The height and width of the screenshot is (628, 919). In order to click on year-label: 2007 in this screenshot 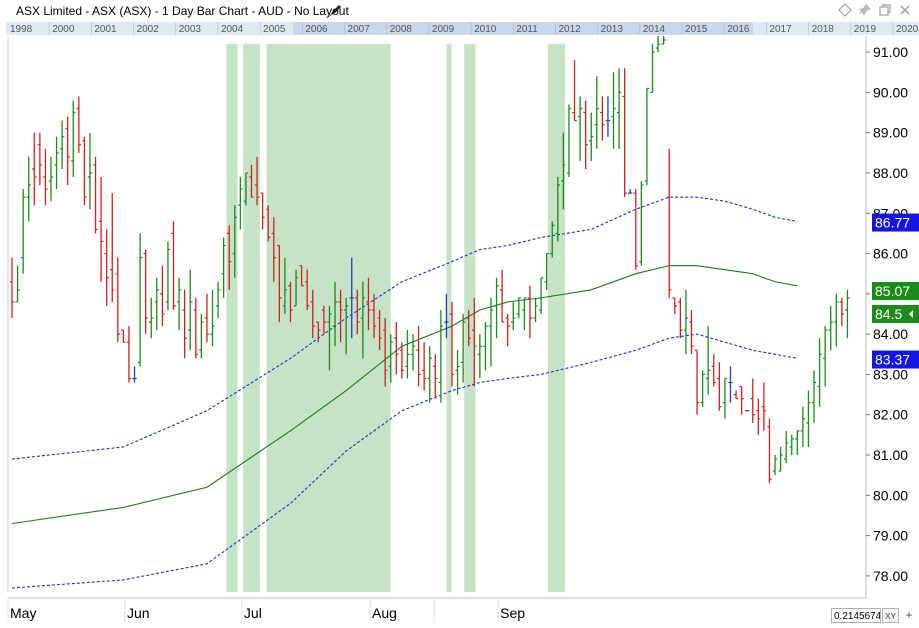, I will do `click(359, 29)`.